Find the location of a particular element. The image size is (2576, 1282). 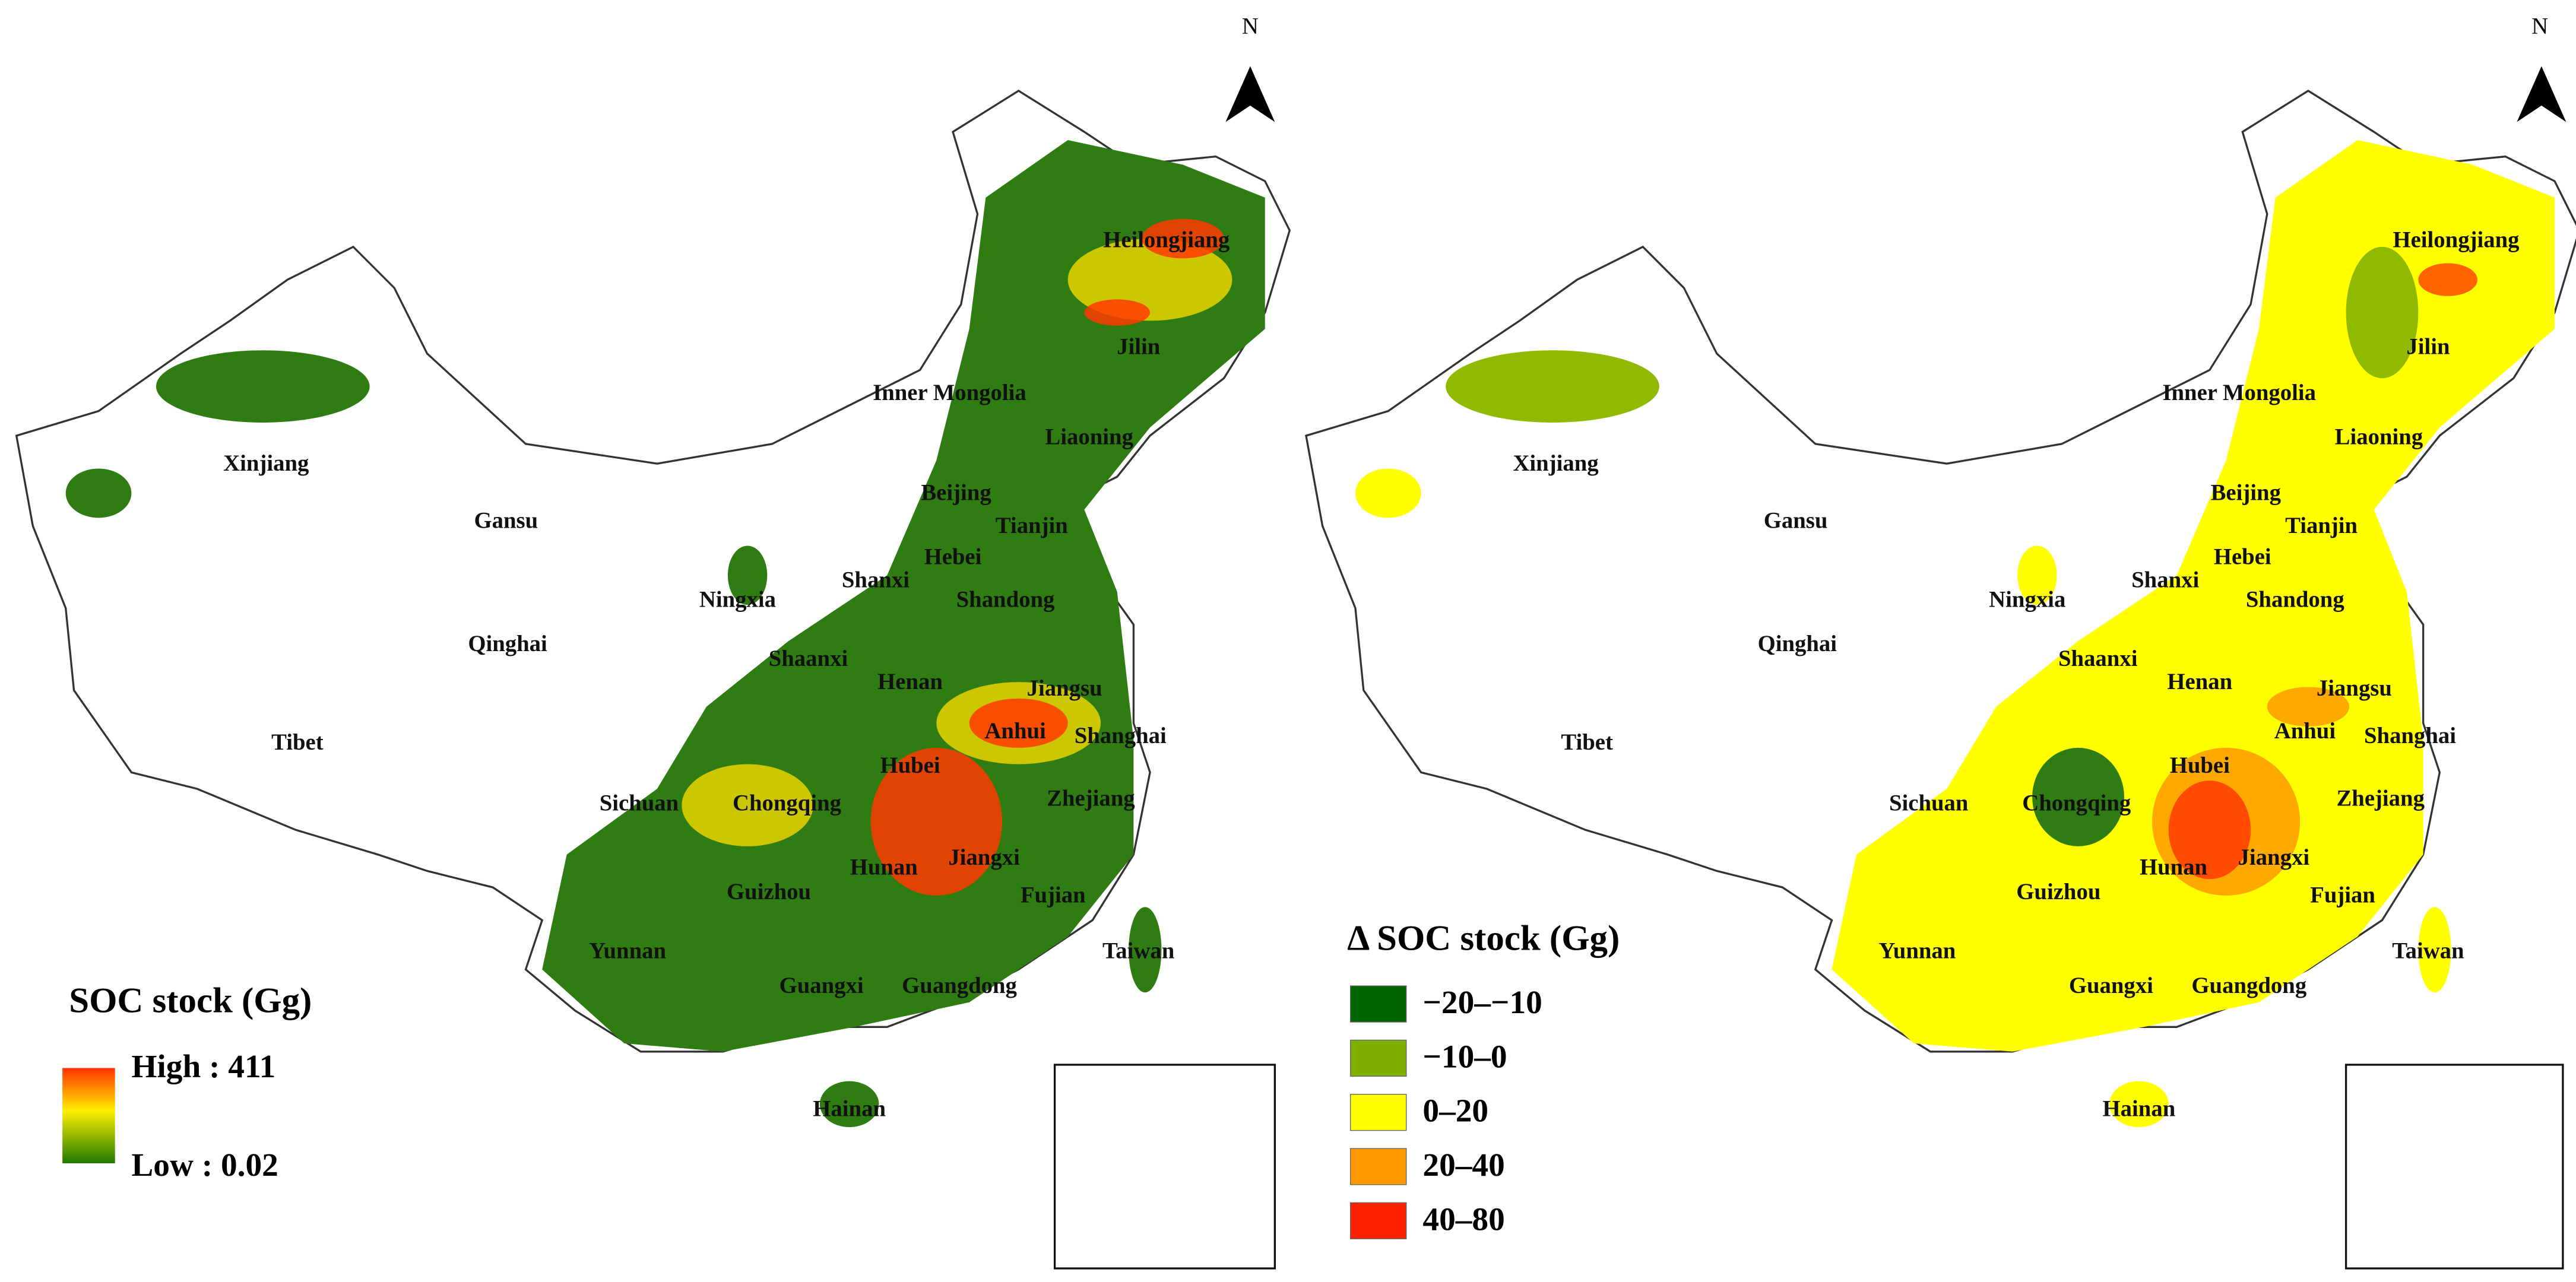

legend-title: SOC stock (Gg) is located at coordinates (191, 1001).